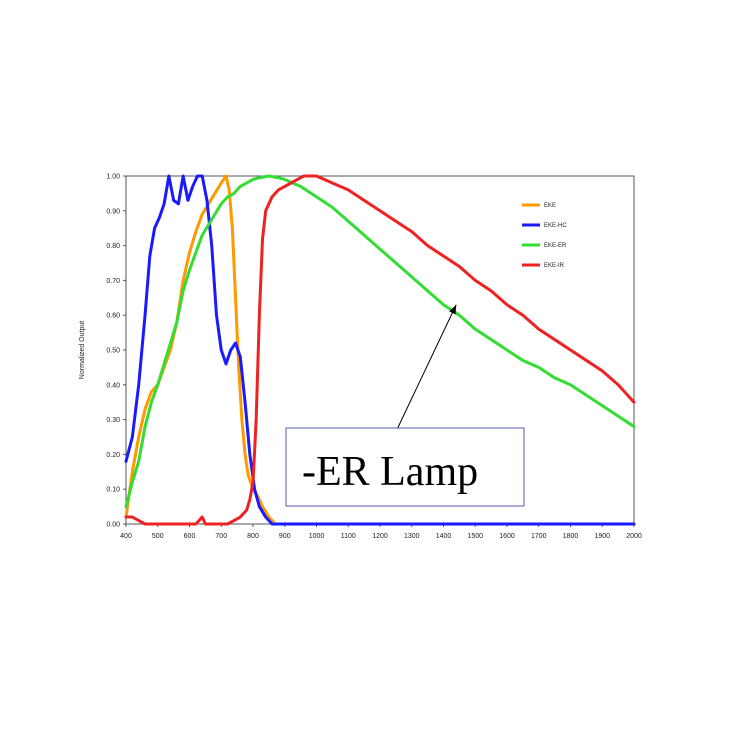 The width and height of the screenshot is (739, 739). Describe the element at coordinates (113, 490) in the screenshot. I see `y-tick-label: 0.10` at that location.